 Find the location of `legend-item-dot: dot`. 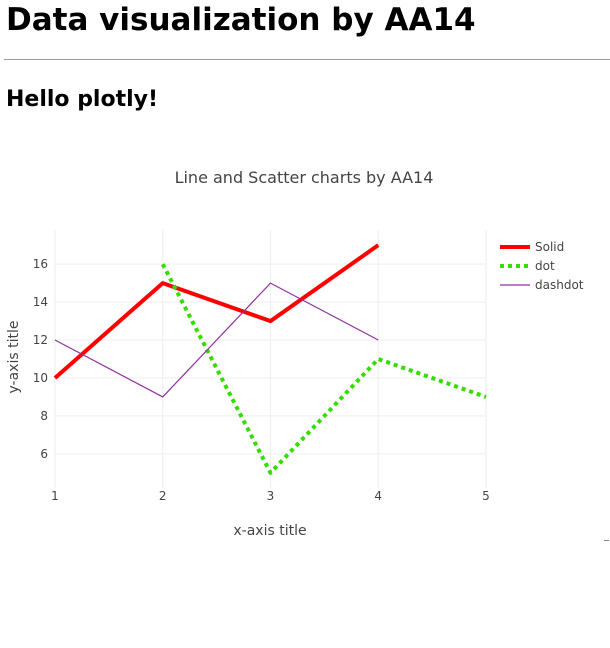

legend-item-dot: dot is located at coordinates (527, 266).